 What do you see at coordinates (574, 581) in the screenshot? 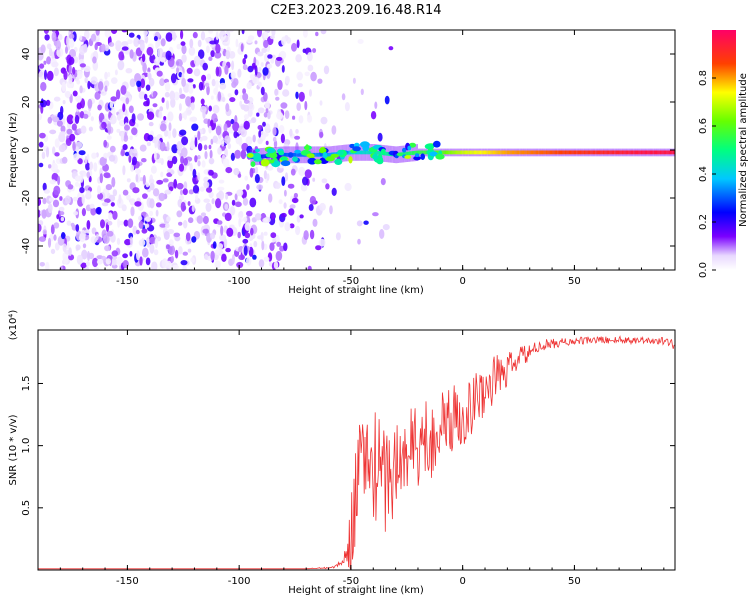
I see `x-tick-label: 50` at bounding box center [574, 581].